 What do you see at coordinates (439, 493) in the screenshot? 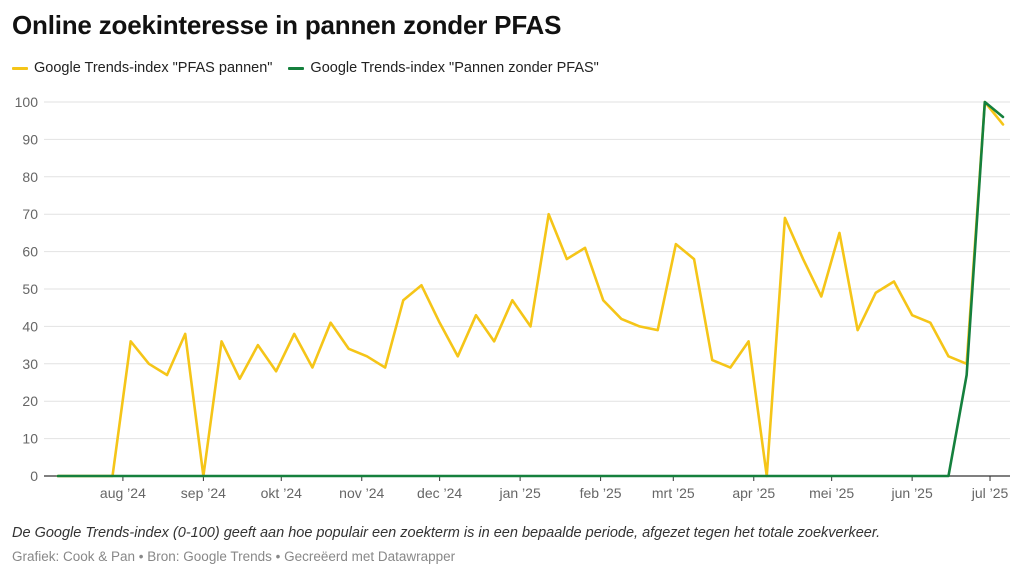
I see `x-tick-label-4: dec ’24` at bounding box center [439, 493].